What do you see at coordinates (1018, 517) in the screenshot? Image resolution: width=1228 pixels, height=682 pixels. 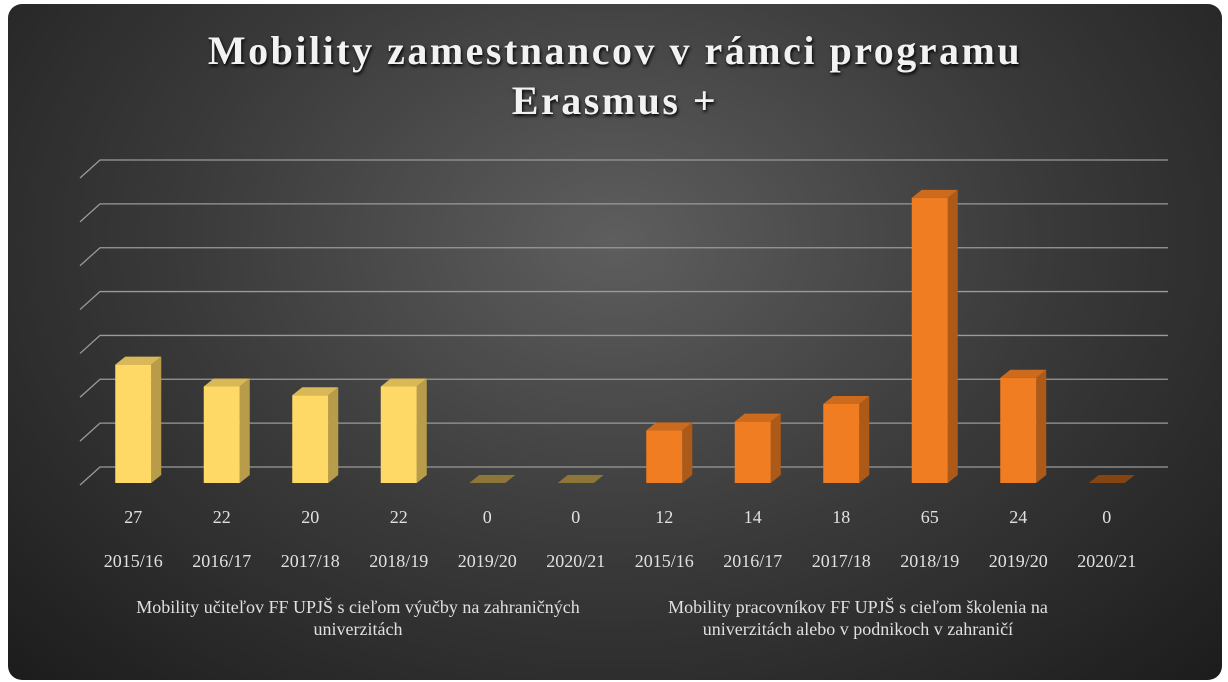 I see `data-label: 24` at bounding box center [1018, 517].